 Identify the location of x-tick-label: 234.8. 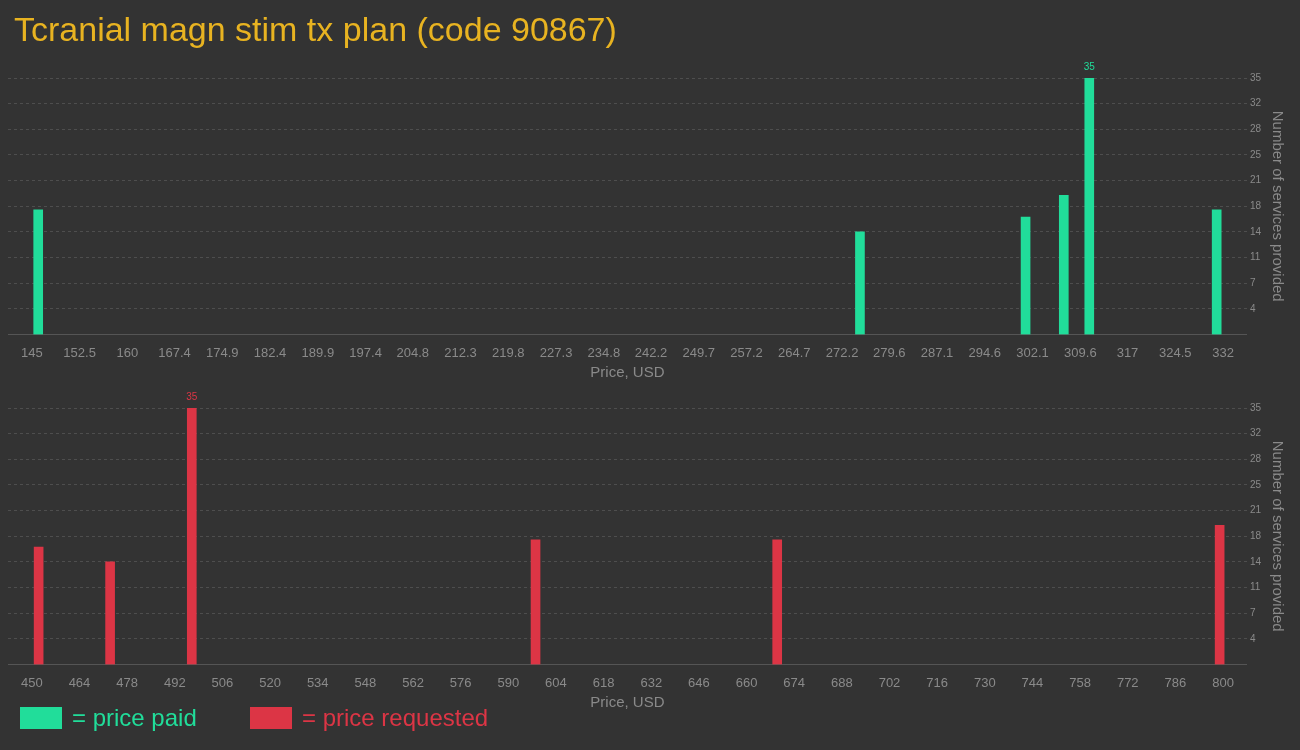
(604, 352).